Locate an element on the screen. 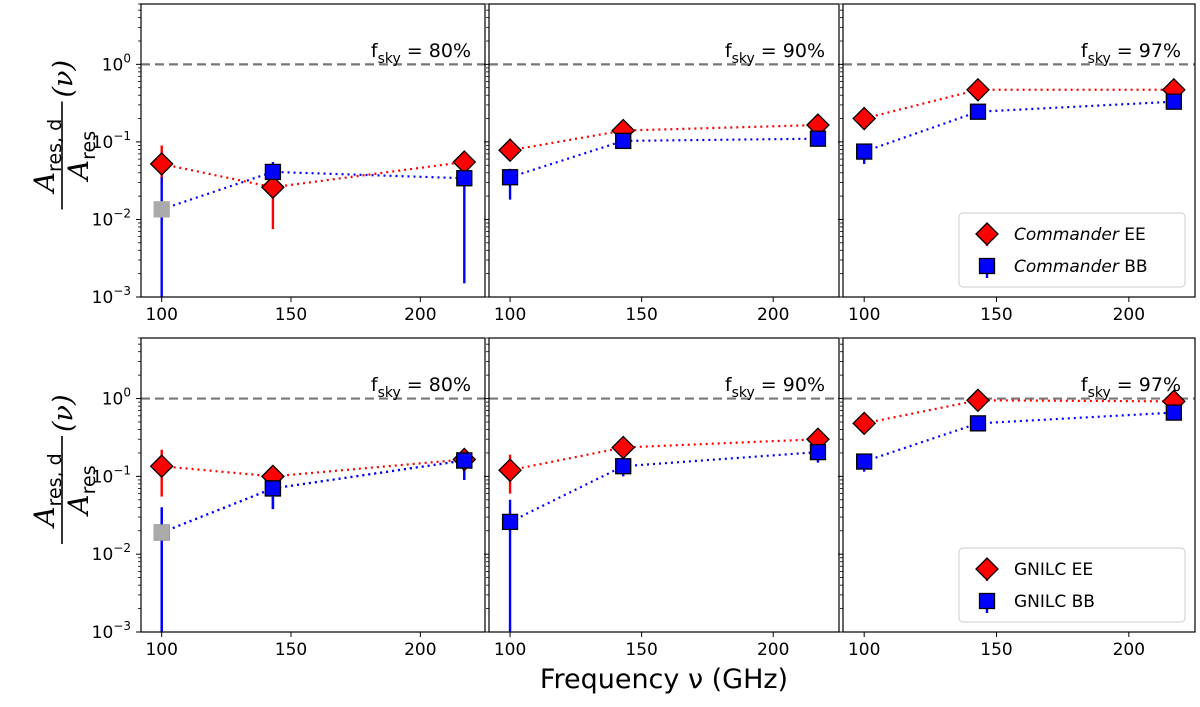  fsky-label: fsky = 90% is located at coordinates (775, 53).